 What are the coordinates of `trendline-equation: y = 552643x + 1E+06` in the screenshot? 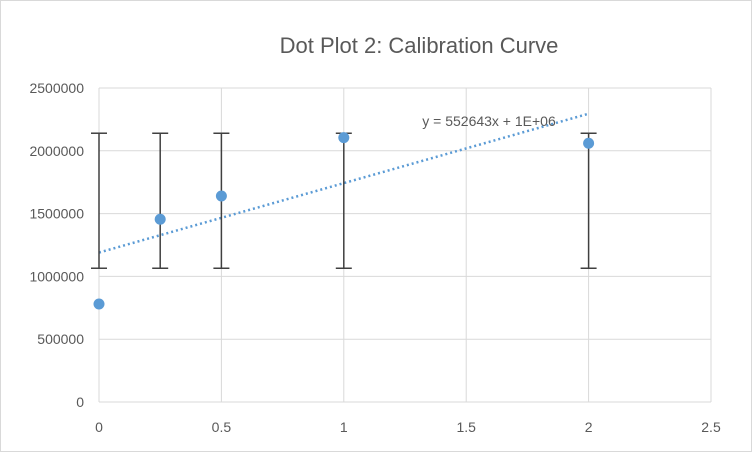 It's located at (489, 121).